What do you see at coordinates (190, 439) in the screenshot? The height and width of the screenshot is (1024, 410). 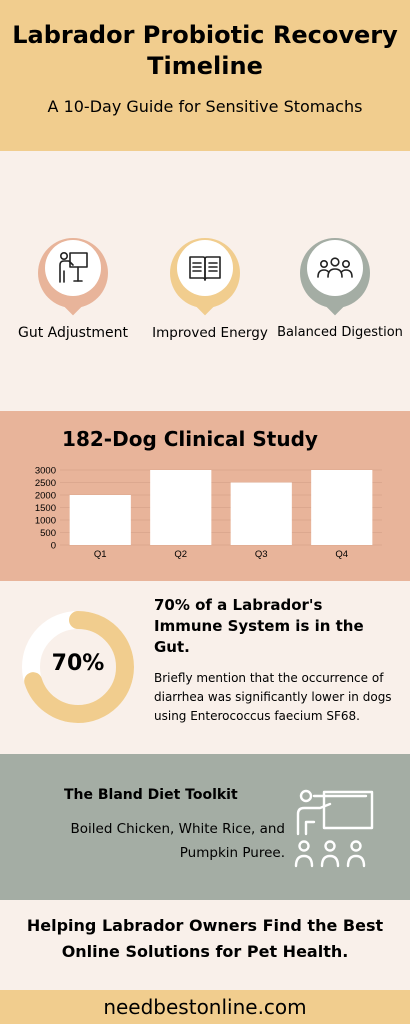 I see `study-title: 182-Dog Clinical Study` at bounding box center [190, 439].